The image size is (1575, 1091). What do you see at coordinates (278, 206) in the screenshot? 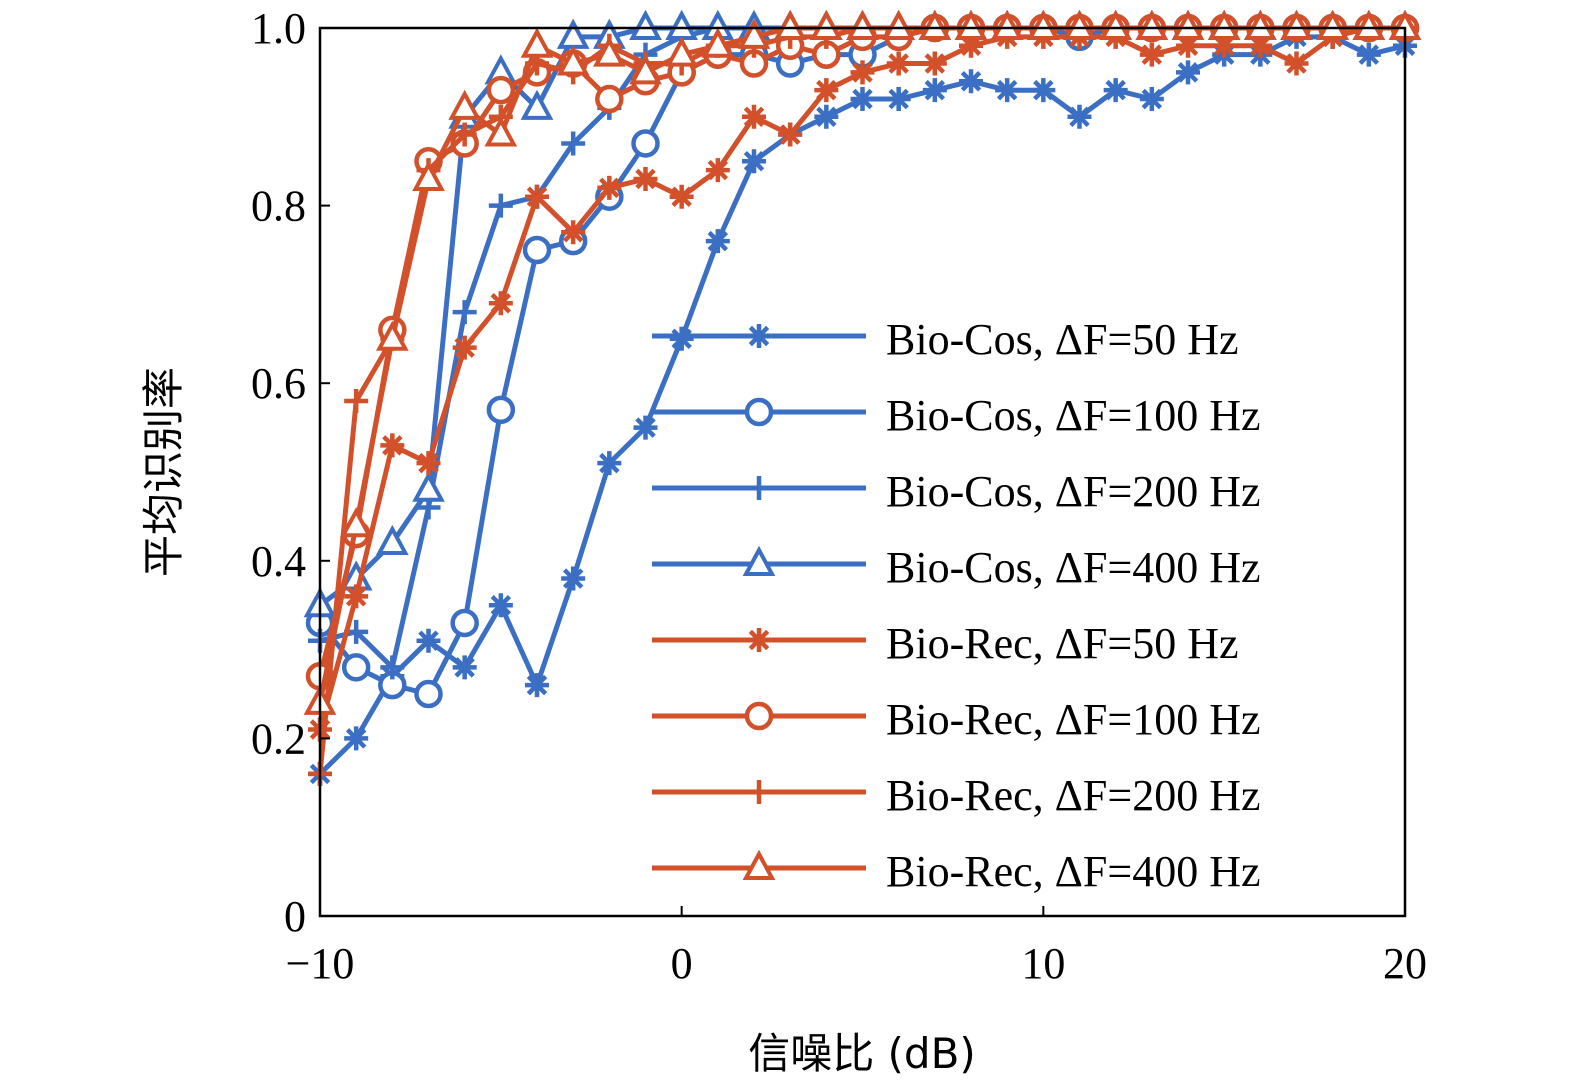
I see `y-tick-label: 0.8` at bounding box center [278, 206].